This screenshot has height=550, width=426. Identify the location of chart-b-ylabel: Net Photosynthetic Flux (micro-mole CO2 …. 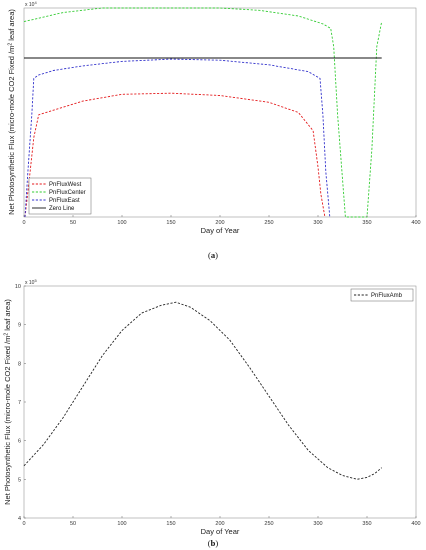
(7, 402).